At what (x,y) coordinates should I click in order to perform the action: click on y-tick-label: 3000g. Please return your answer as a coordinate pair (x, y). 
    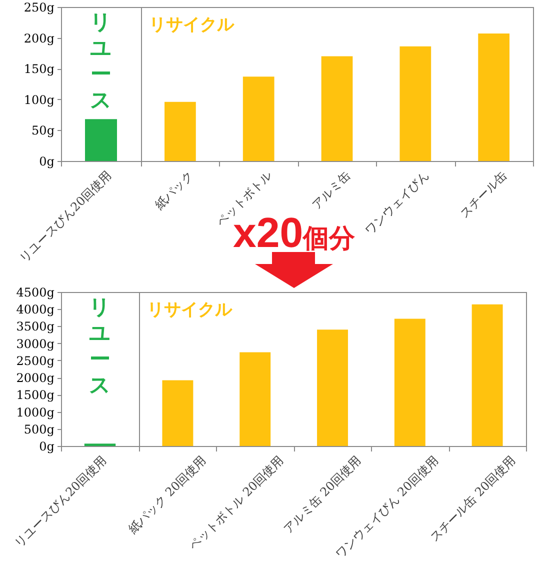
    Looking at the image, I should click on (35, 343).